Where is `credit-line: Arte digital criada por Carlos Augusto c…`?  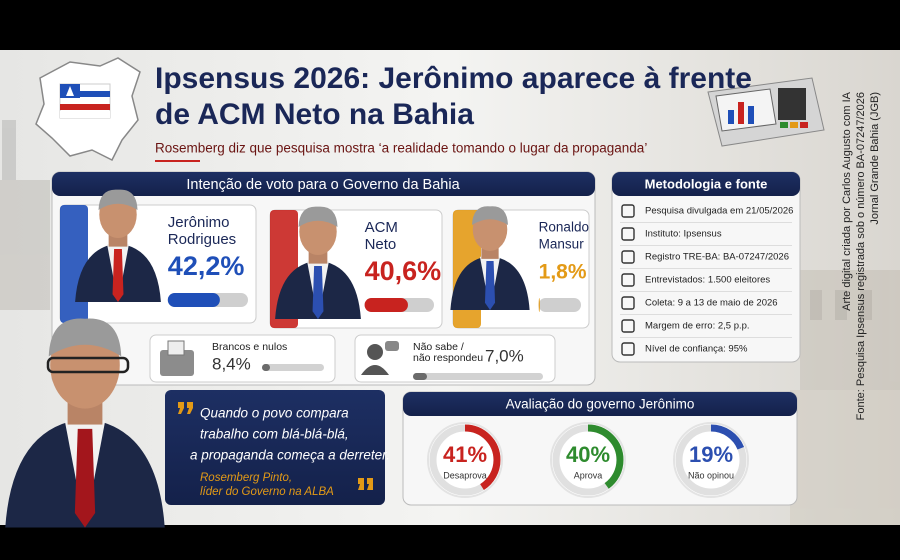 credit-line: Arte digital criada por Carlos Augusto c… is located at coordinates (847, 201).